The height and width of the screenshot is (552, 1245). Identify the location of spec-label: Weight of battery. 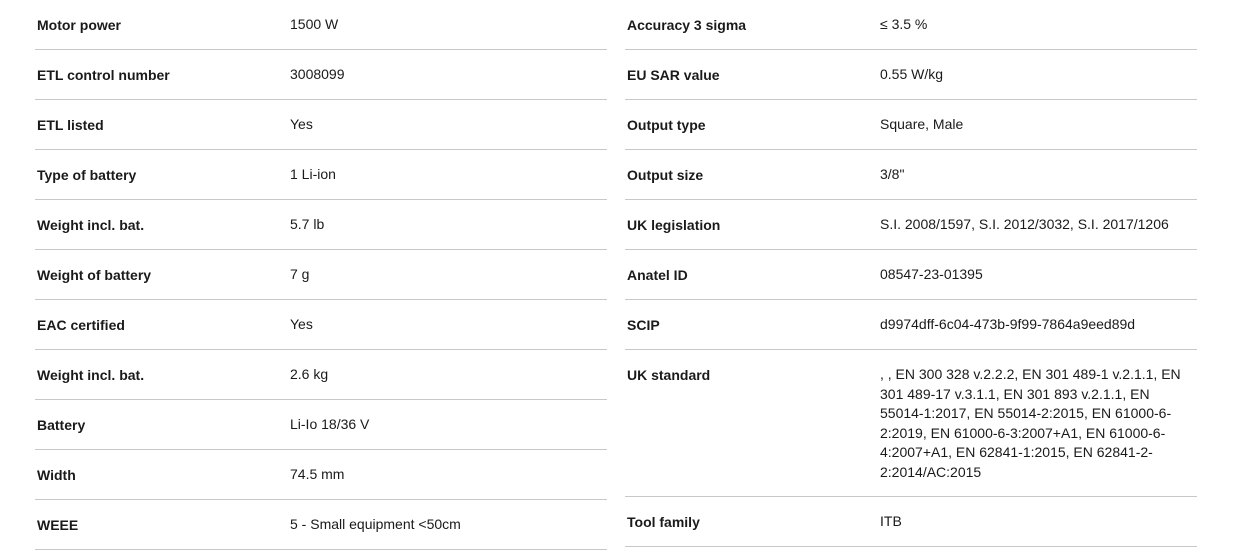
(94, 275).